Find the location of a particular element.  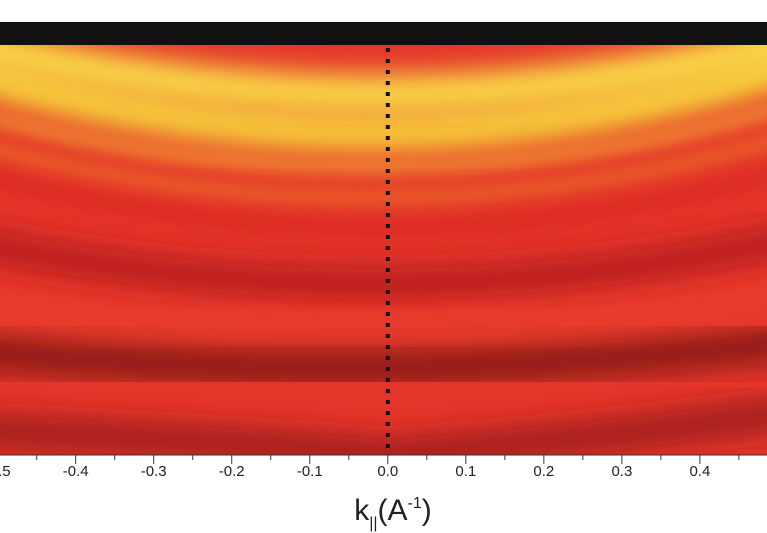

black-bar is located at coordinates (383, 34).